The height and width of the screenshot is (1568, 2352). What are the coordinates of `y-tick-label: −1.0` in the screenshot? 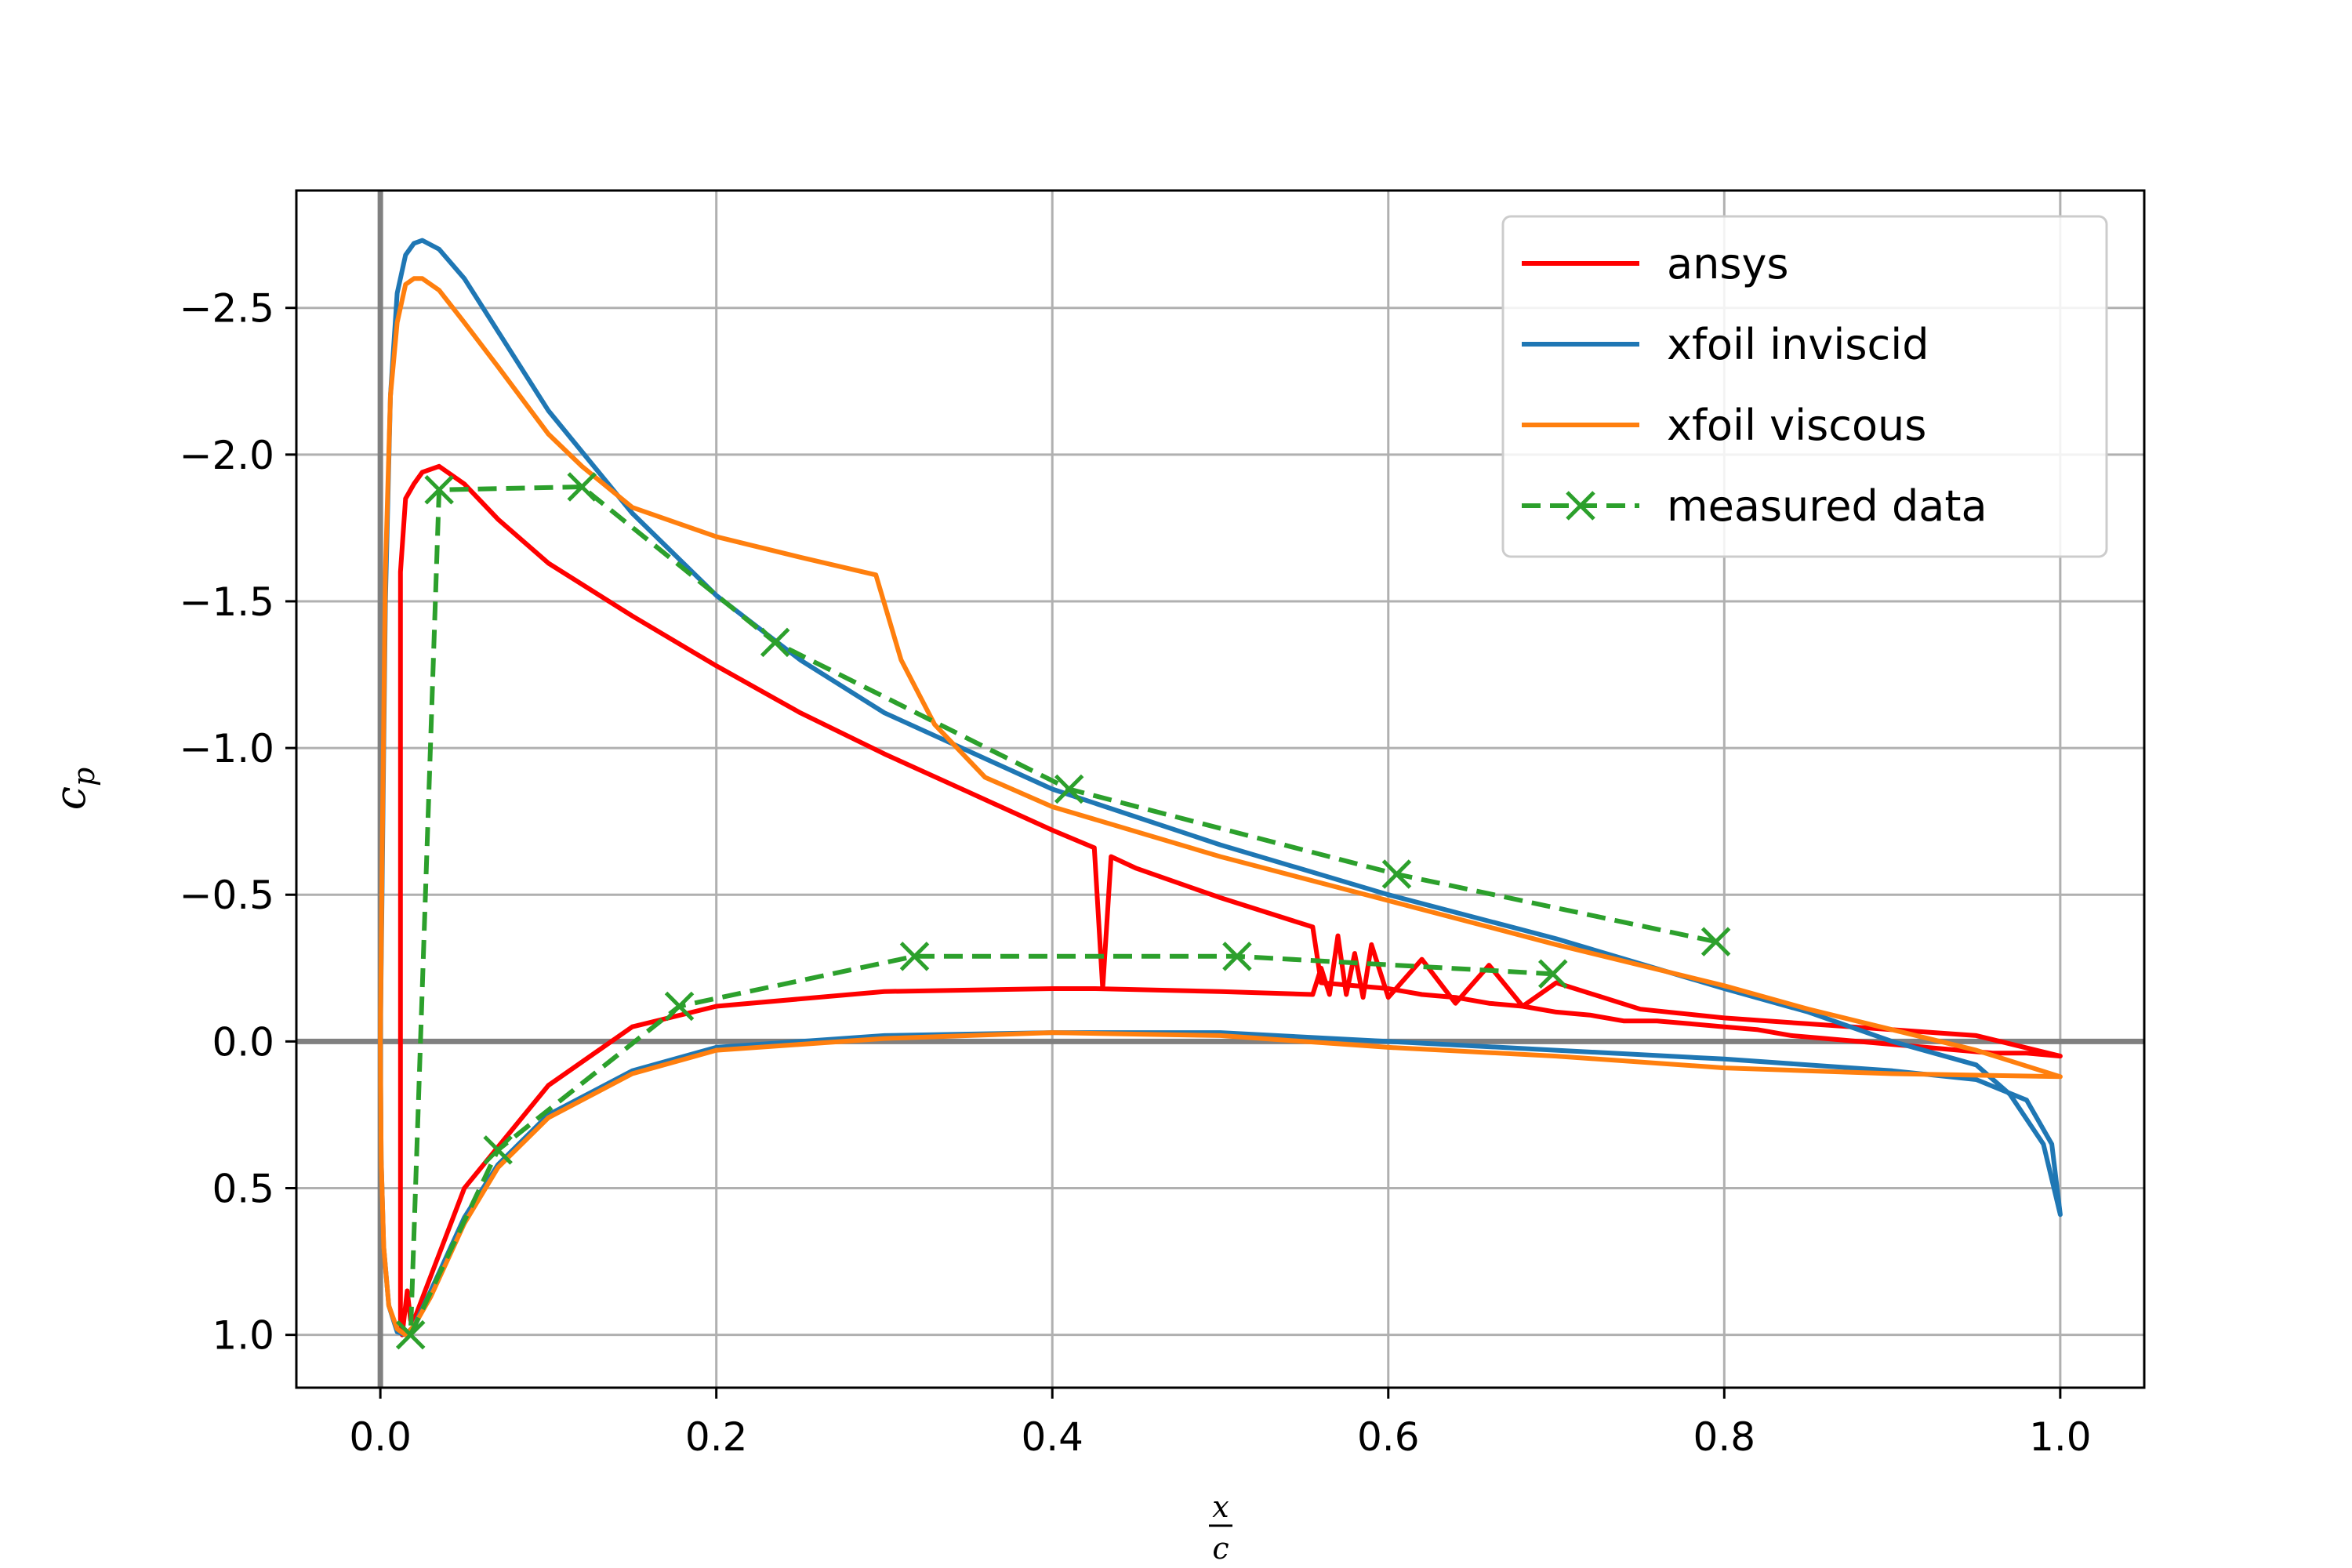 It's located at (227, 748).